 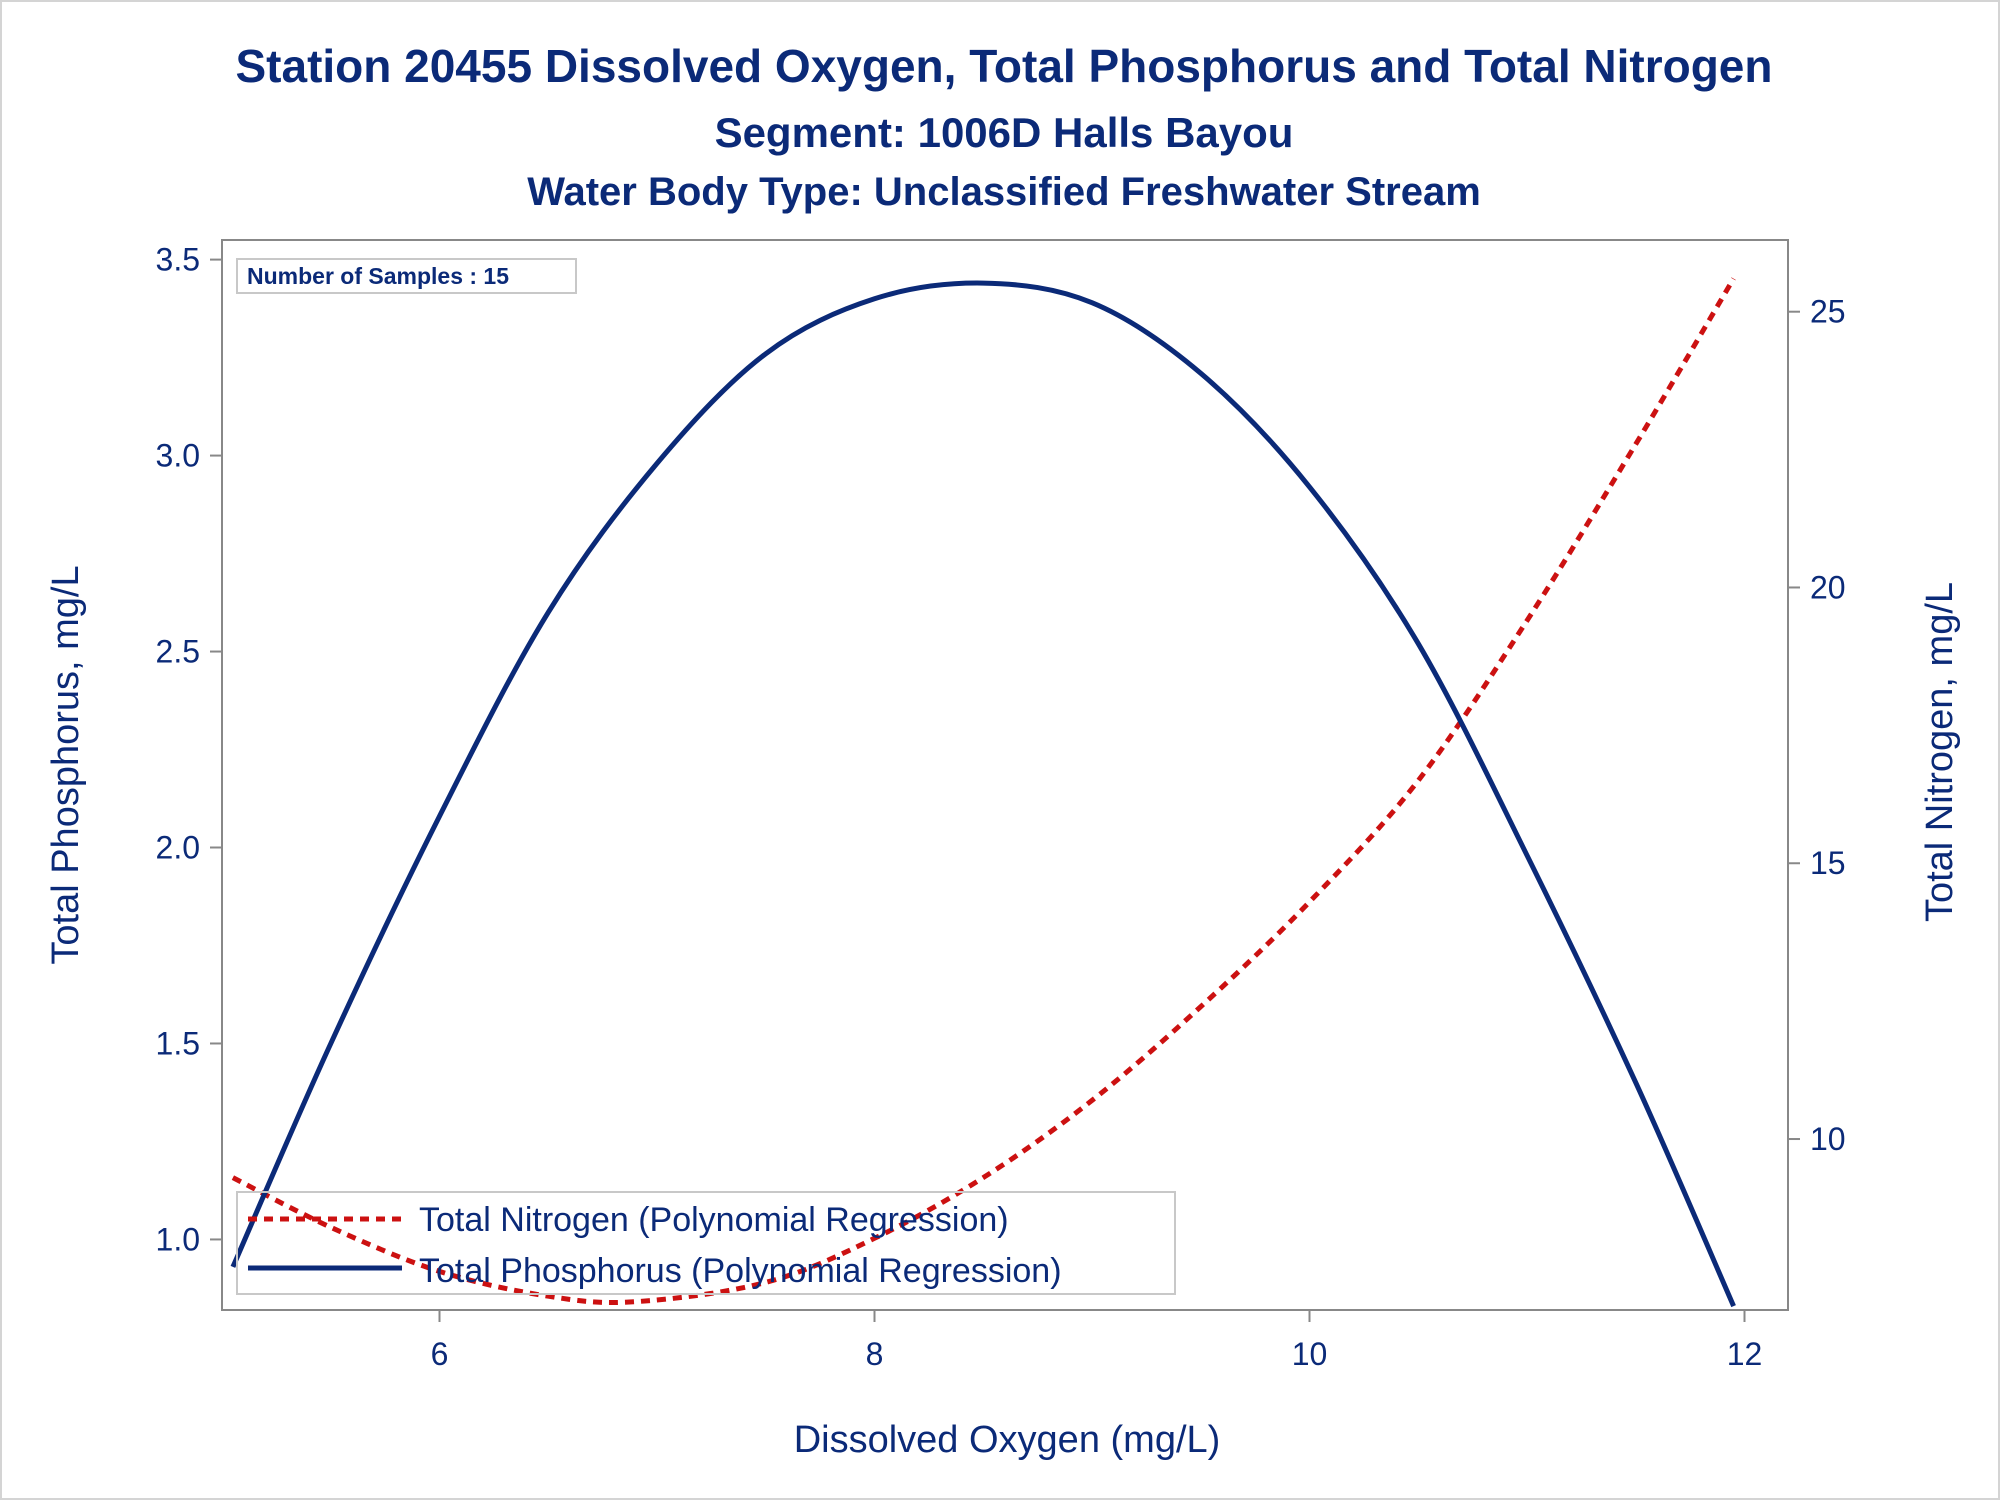 What do you see at coordinates (1310, 1354) in the screenshot?
I see `x-tick-label: 10` at bounding box center [1310, 1354].